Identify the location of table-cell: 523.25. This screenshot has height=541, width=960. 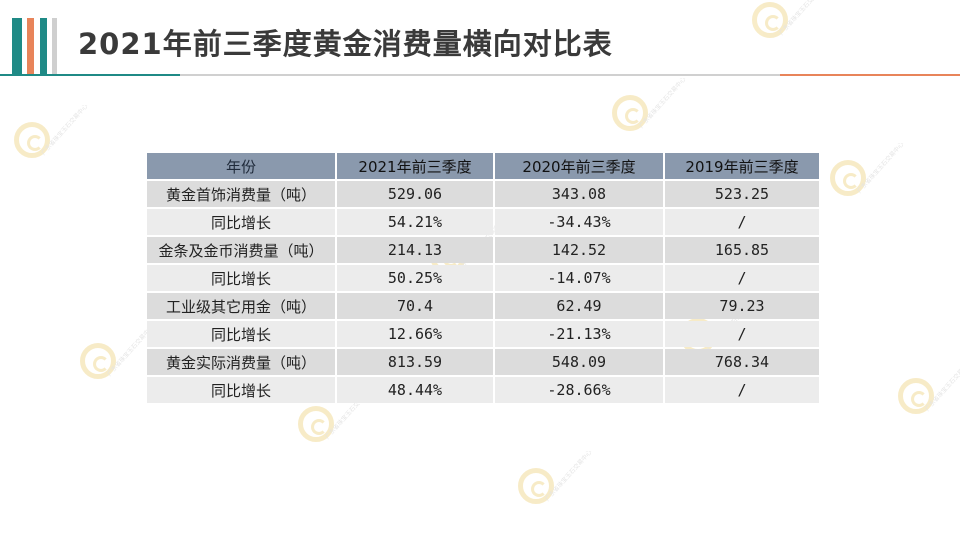
(742, 194).